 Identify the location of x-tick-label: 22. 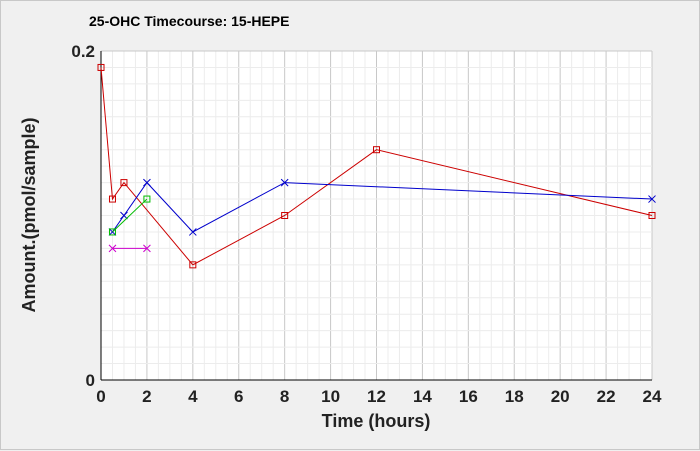
(606, 396).